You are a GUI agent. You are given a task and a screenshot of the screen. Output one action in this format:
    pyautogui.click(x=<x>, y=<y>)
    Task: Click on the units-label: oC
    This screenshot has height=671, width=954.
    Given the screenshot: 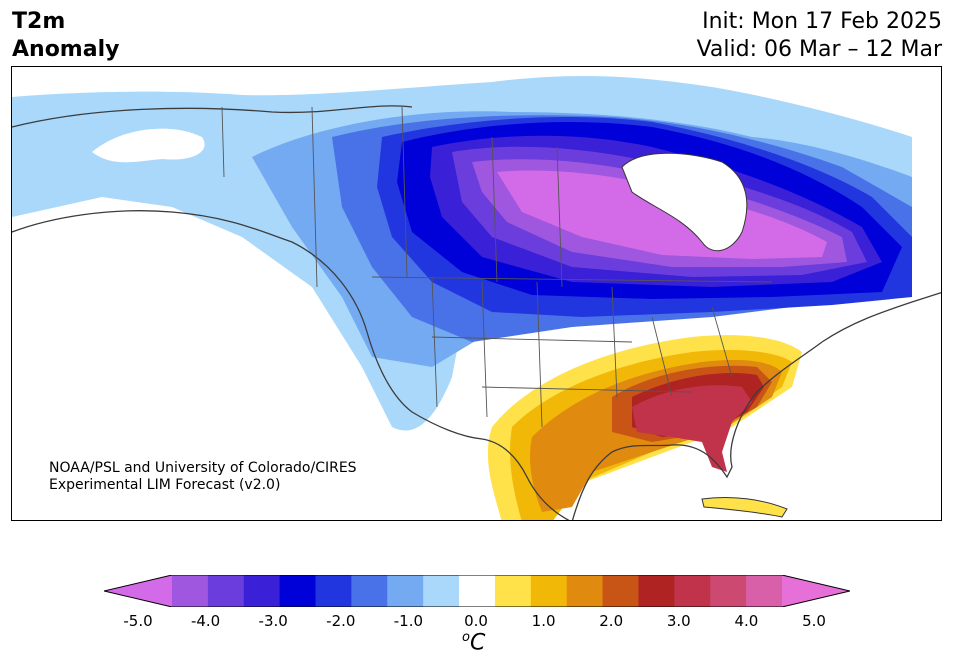 What is the action you would take?
    pyautogui.click(x=473, y=642)
    